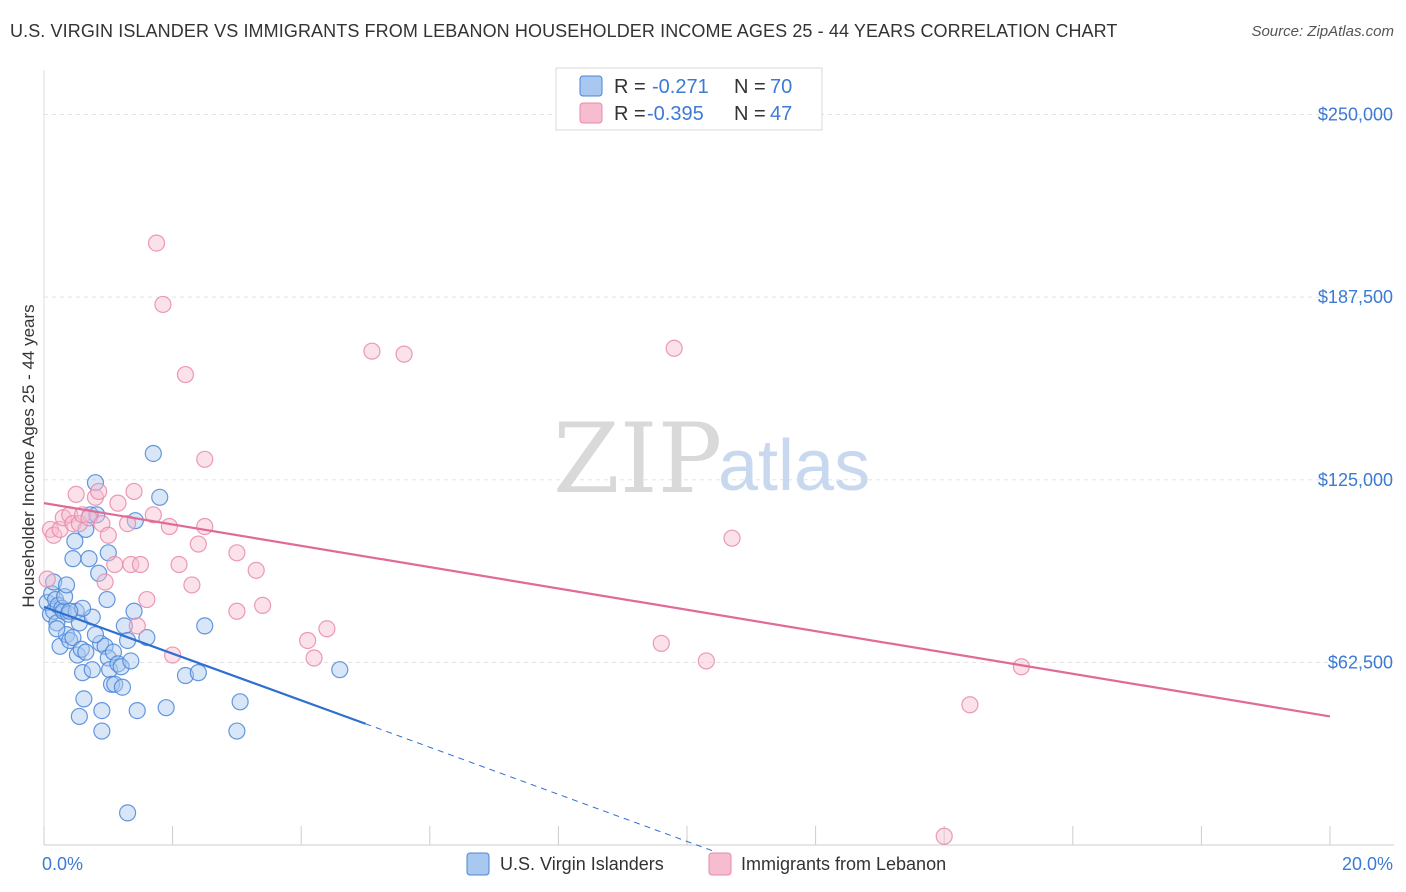 The height and width of the screenshot is (892, 1406). What do you see at coordinates (478, 864) in the screenshot?
I see `series-legend-swatch-blue` at bounding box center [478, 864].